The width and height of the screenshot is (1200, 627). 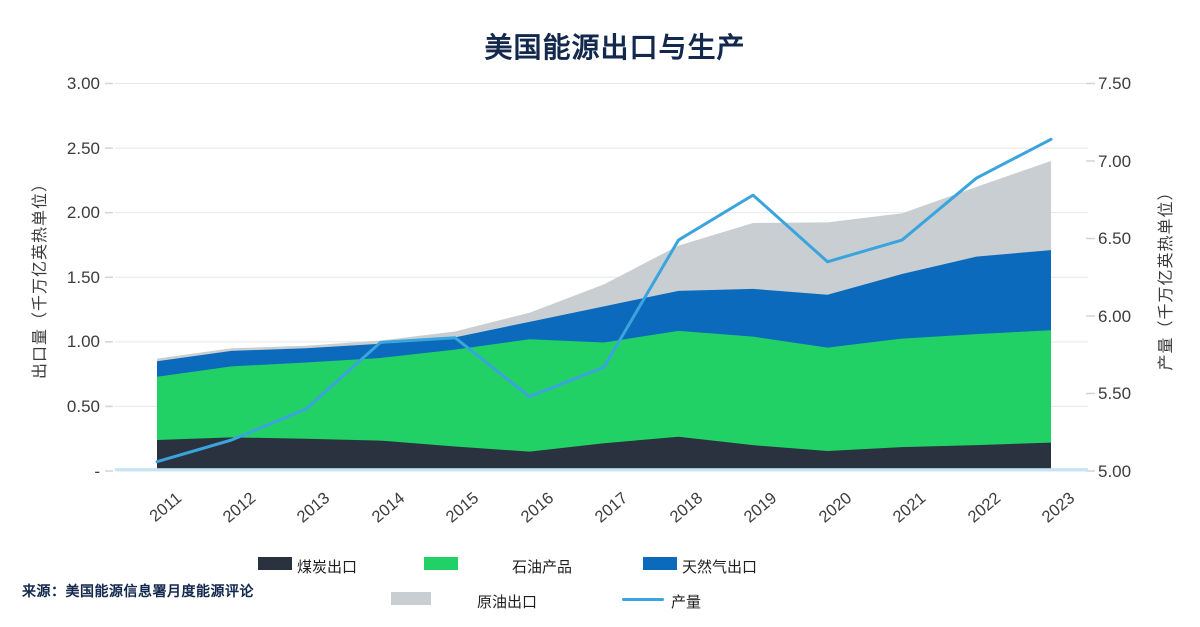 What do you see at coordinates (601, 470) in the screenshot?
I see `x-axis-line` at bounding box center [601, 470].